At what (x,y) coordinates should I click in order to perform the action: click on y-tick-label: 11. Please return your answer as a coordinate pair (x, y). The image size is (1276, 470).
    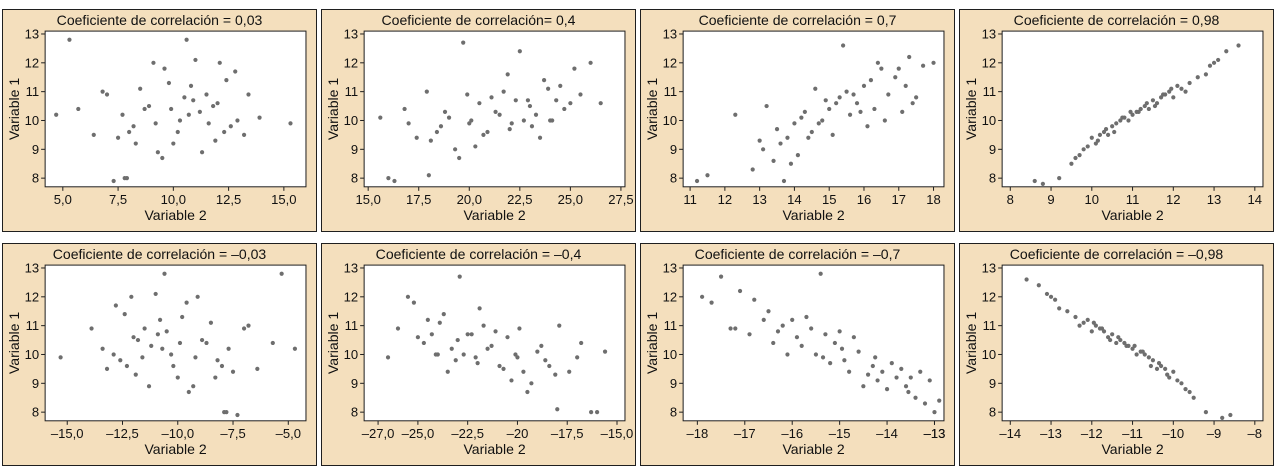
    Looking at the image, I should click on (671, 325).